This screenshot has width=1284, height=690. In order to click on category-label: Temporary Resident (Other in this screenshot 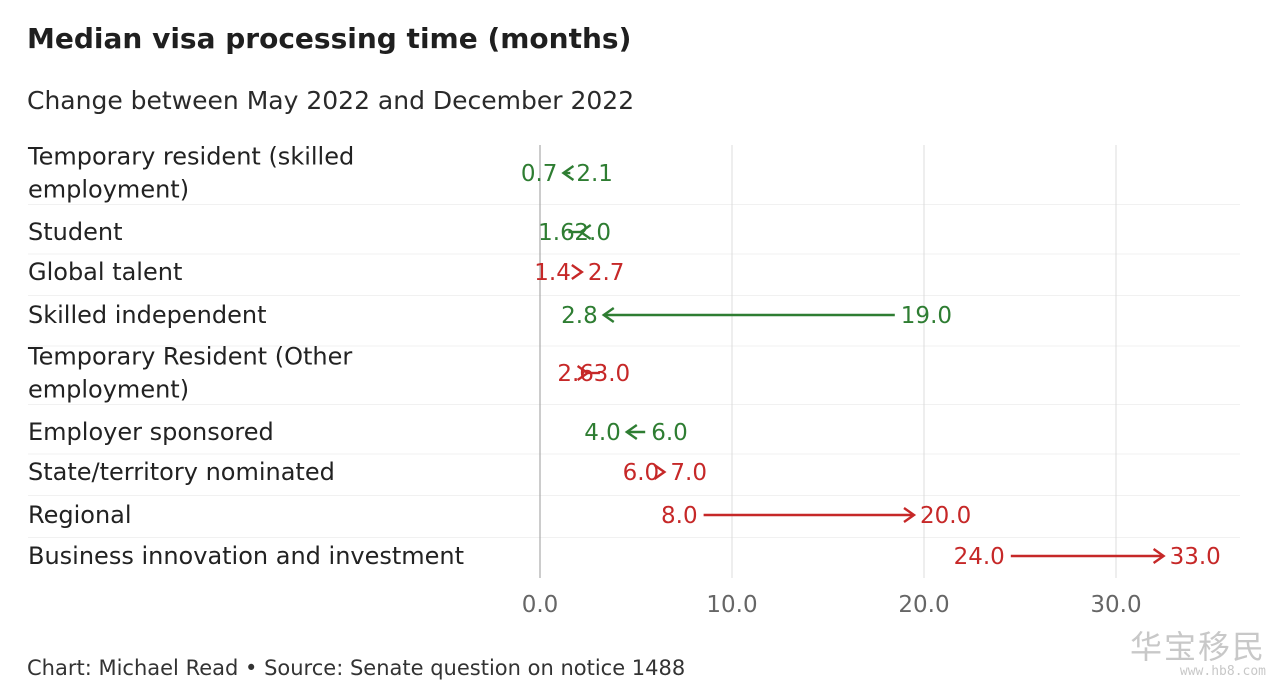, I will do `click(189, 357)`.